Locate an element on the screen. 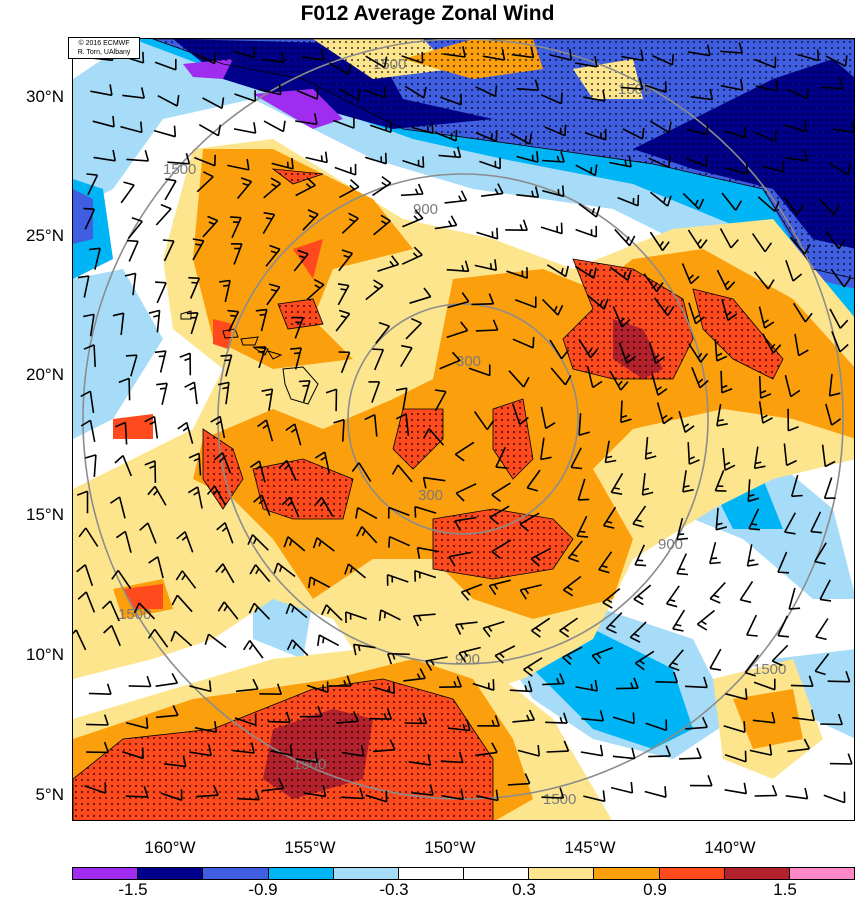 This screenshot has height=900, width=855. ring-label-1500-topright: 1500 is located at coordinates (634, 89).